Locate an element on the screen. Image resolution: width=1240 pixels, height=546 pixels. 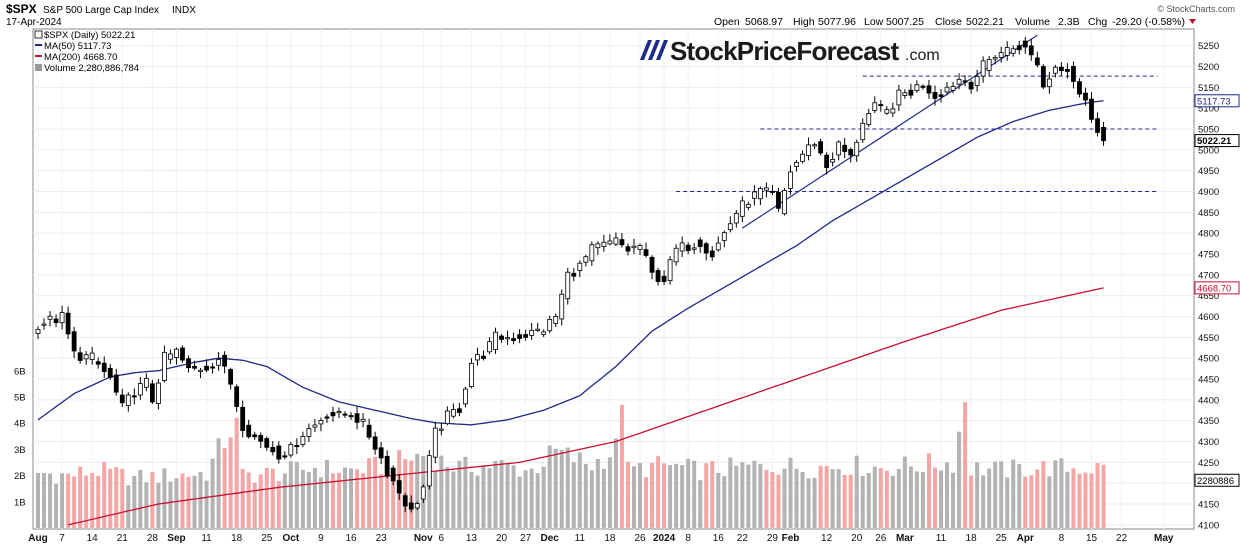
high-value: 5077.96 is located at coordinates (837, 22).